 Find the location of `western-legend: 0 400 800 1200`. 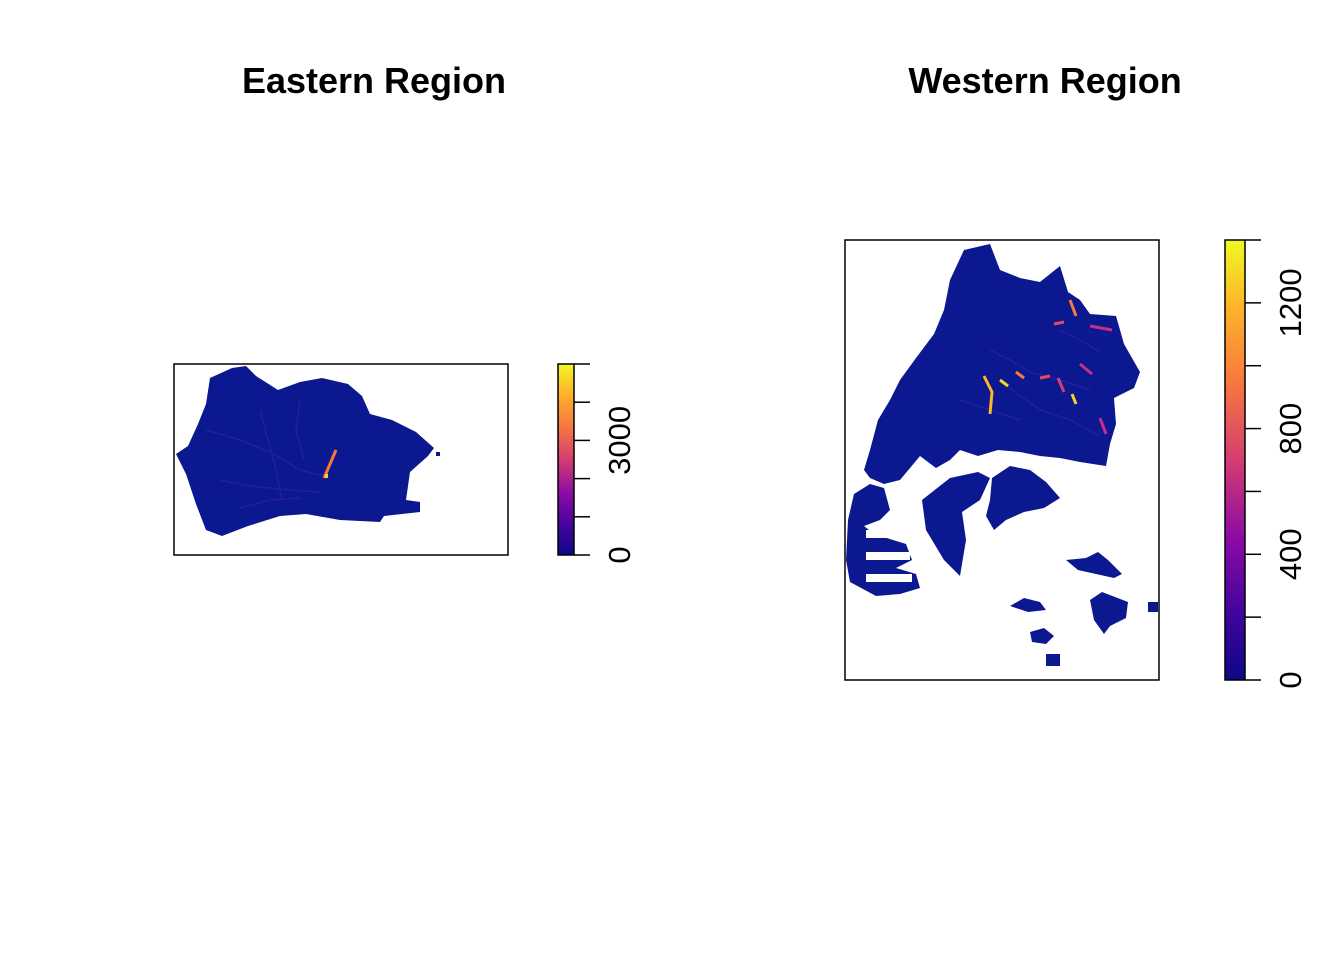

western-legend: 0 400 800 1200 is located at coordinates (1266, 464).